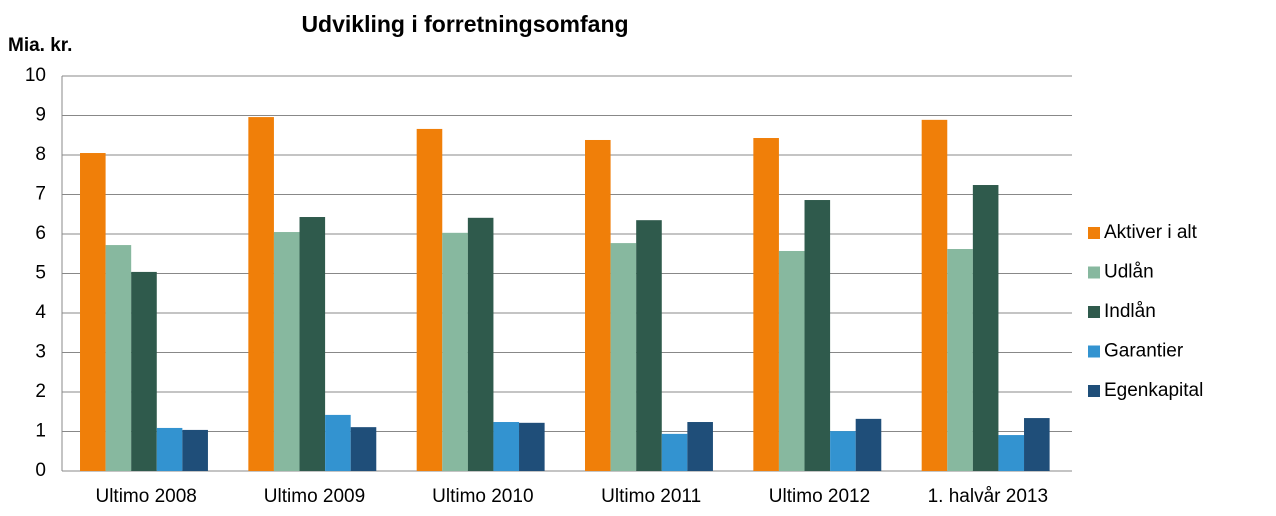  Describe the element at coordinates (40, 154) in the screenshot. I see `y-tick-label: 8` at that location.